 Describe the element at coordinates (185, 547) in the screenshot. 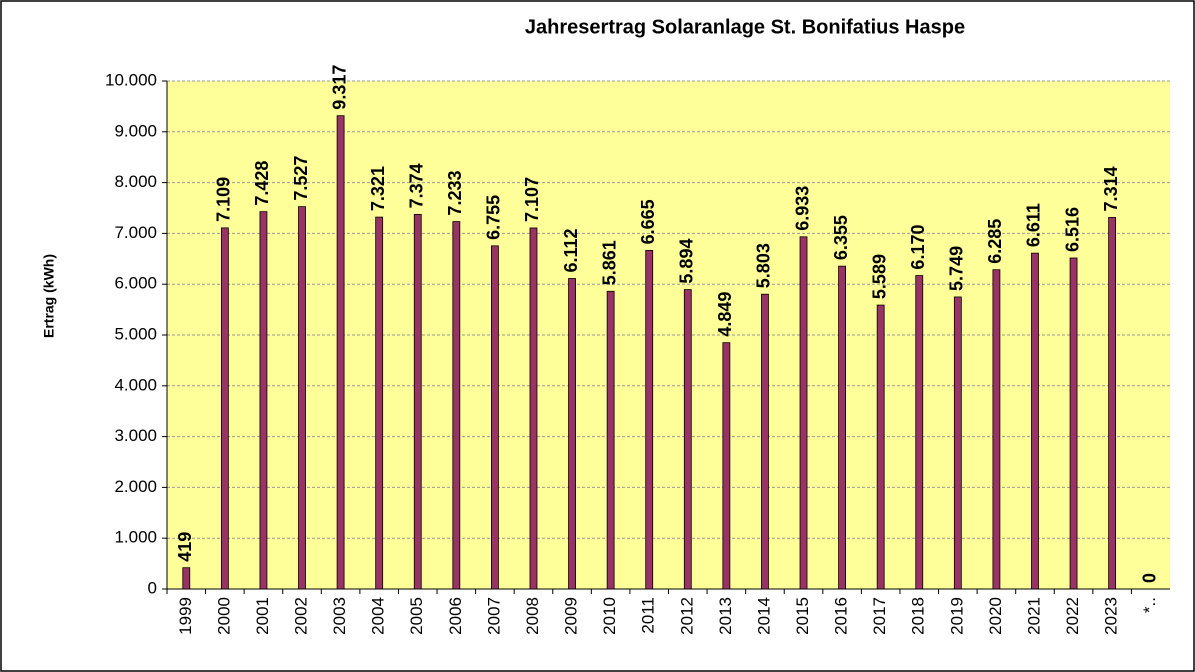

I see `value-label: 419` at that location.